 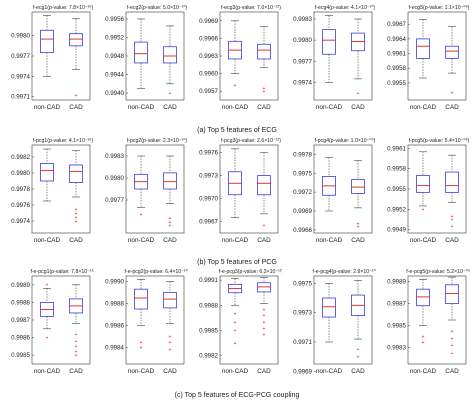 What do you see at coordinates (345, 8) in the screenshot?
I see `panel-title: f-ecg4(p-value: 4.1×10⁻¹⁰)` at bounding box center [345, 8].